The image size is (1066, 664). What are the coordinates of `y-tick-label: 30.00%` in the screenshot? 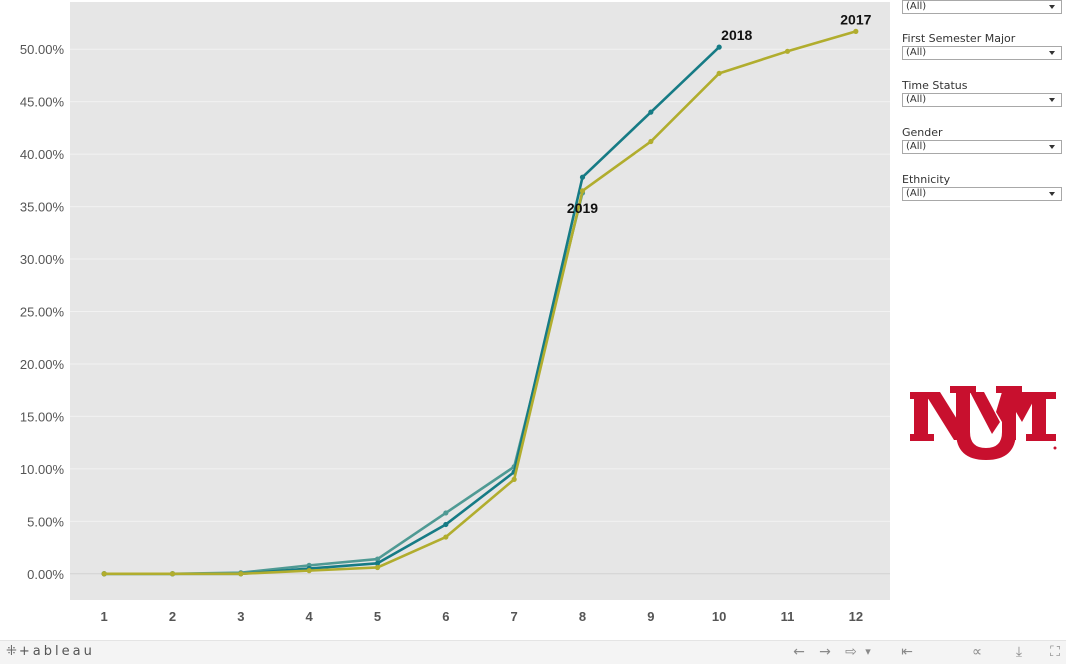 It's located at (42, 259).